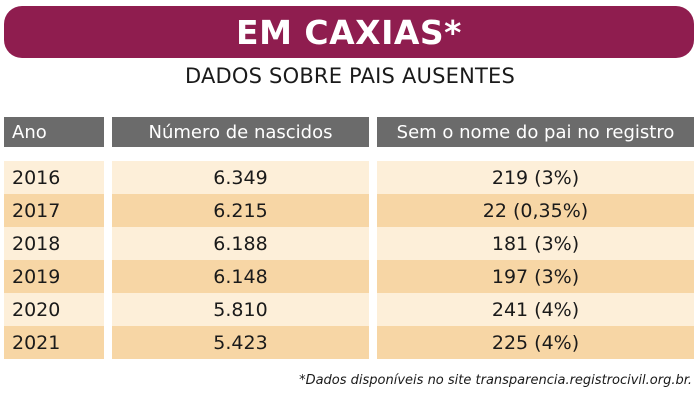  I want to click on cell-ano: 2019, so click(54, 276).